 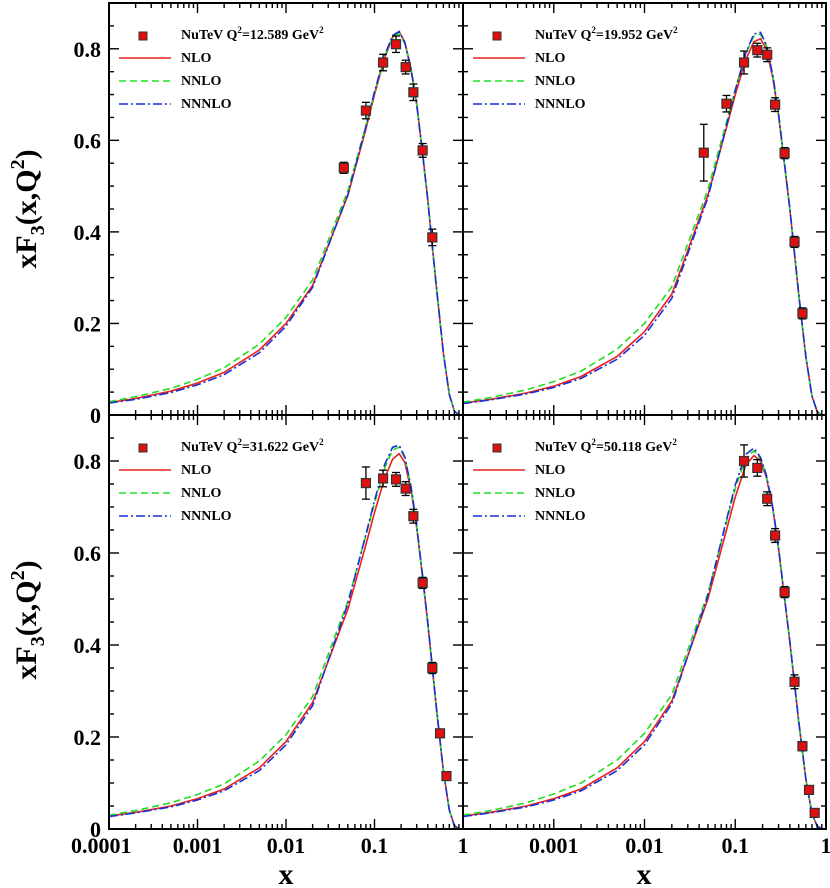 I want to click on legend: NuTeV Q2=50.118 GeV2 NLO NNLO NNNLO, so click(x=575, y=480).